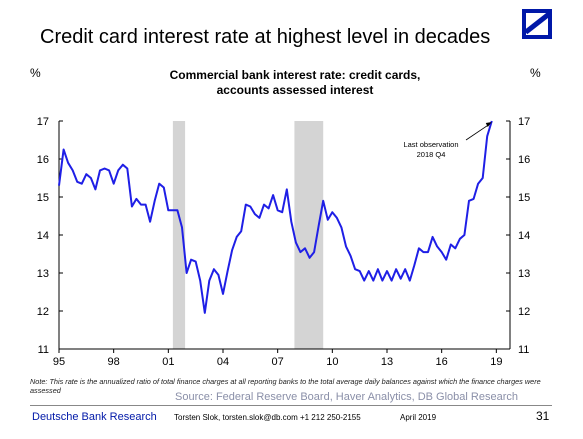 This screenshot has height=439, width=583. Describe the element at coordinates (43, 160) in the screenshot. I see `y-tick-label-left: 16` at that location.